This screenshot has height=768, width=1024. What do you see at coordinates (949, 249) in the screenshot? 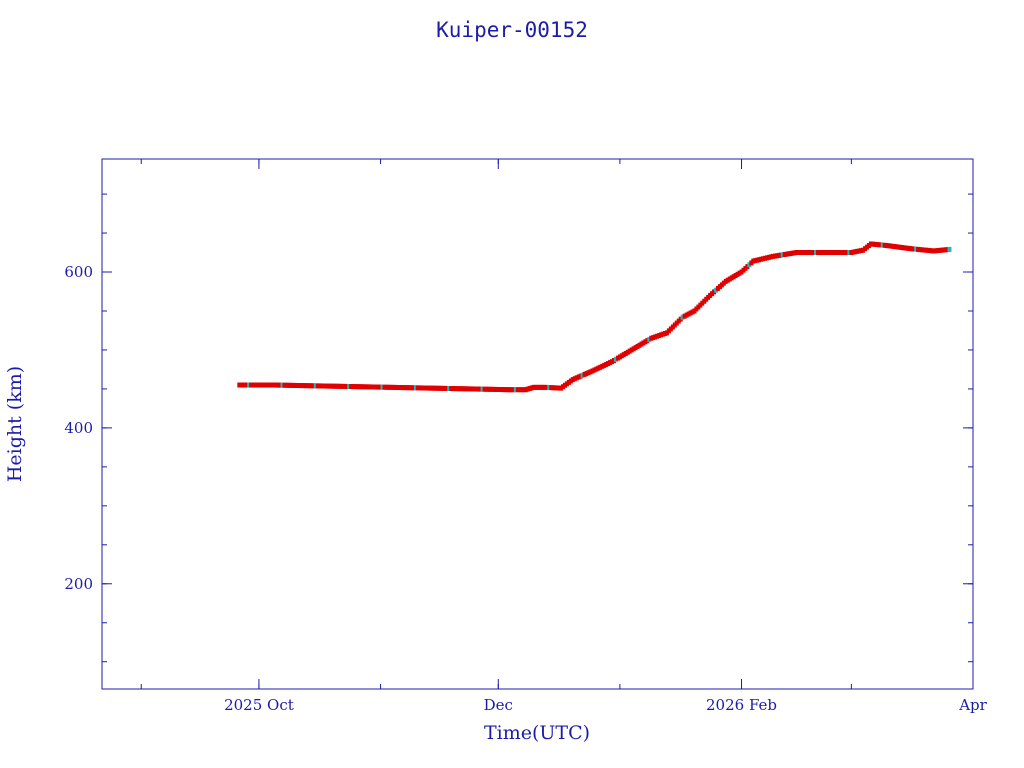
I see `data-point` at bounding box center [949, 249].